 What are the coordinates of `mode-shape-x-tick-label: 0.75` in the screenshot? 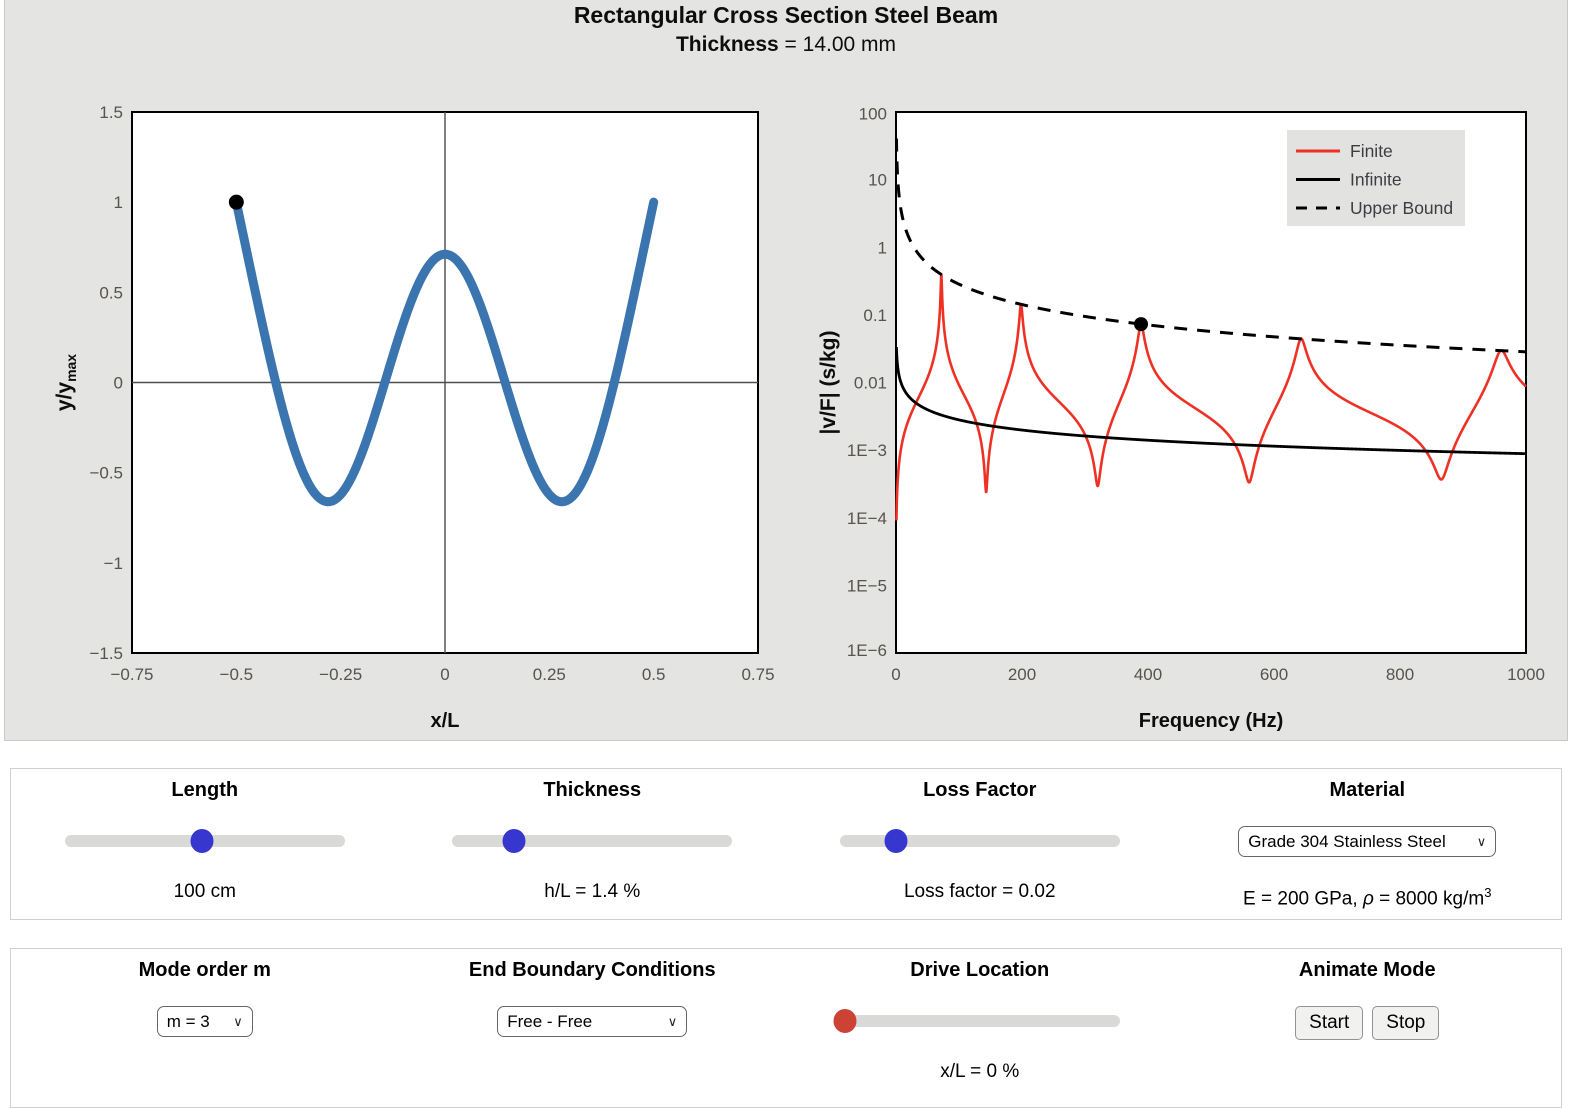 It's located at (757, 674).